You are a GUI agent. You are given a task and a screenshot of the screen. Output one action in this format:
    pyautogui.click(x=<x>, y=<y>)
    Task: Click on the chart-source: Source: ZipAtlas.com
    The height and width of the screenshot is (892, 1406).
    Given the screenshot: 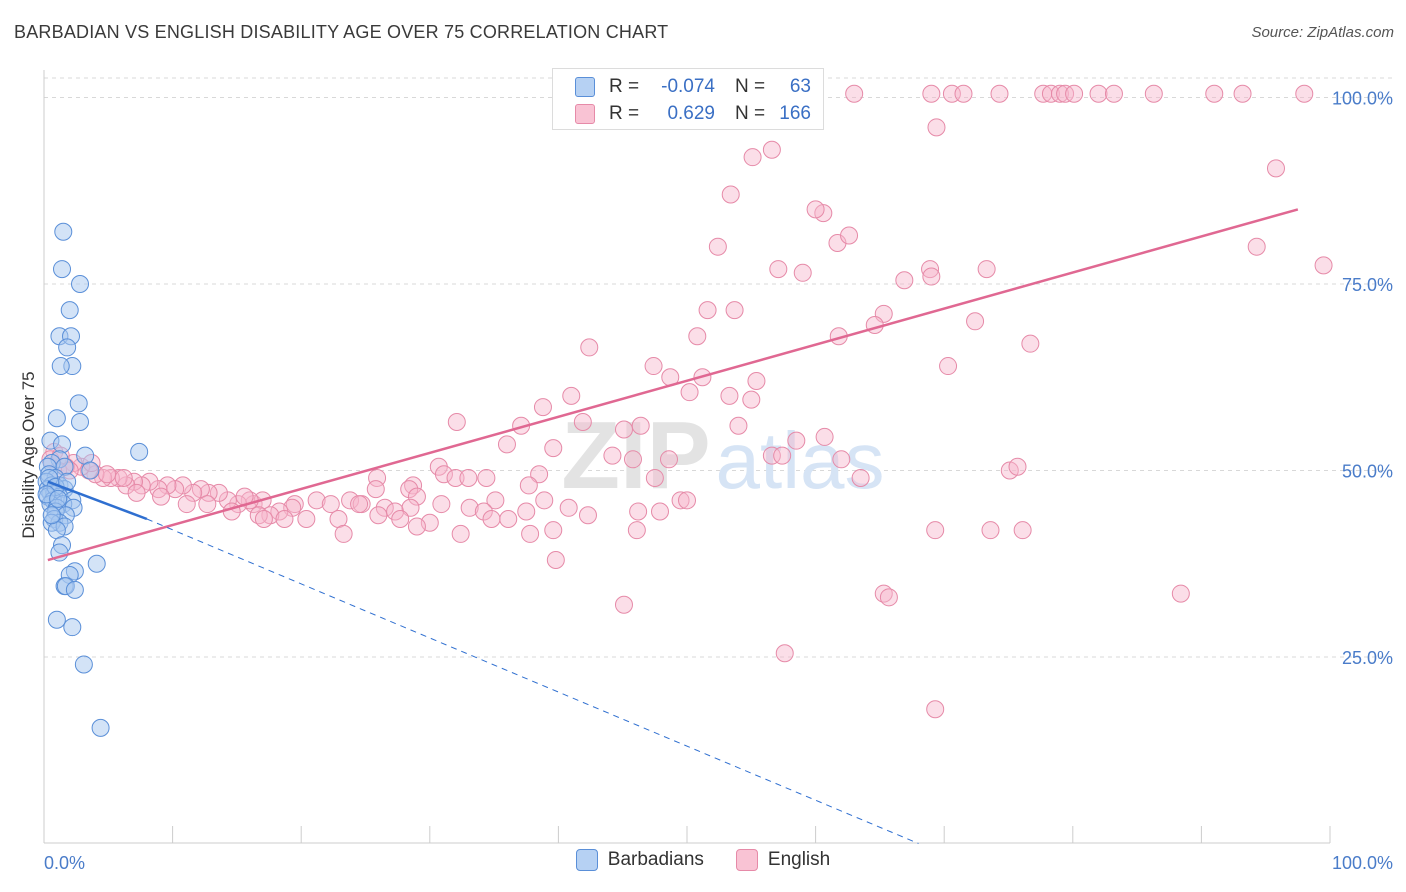 What is the action you would take?
    pyautogui.click(x=1322, y=32)
    